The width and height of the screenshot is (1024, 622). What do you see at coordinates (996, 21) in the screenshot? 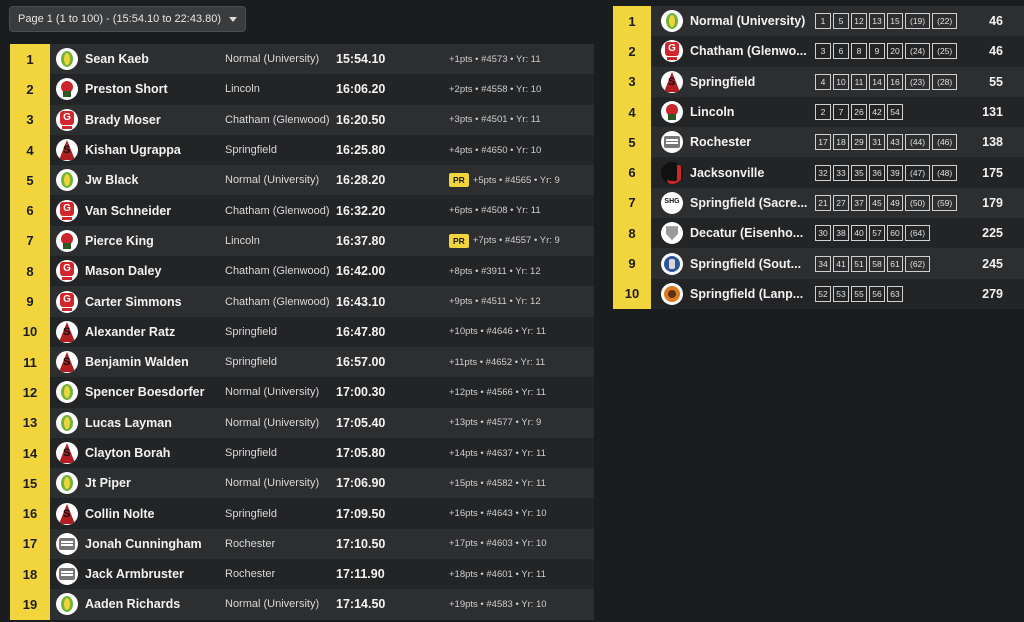
I see `team-total: 46` at bounding box center [996, 21].